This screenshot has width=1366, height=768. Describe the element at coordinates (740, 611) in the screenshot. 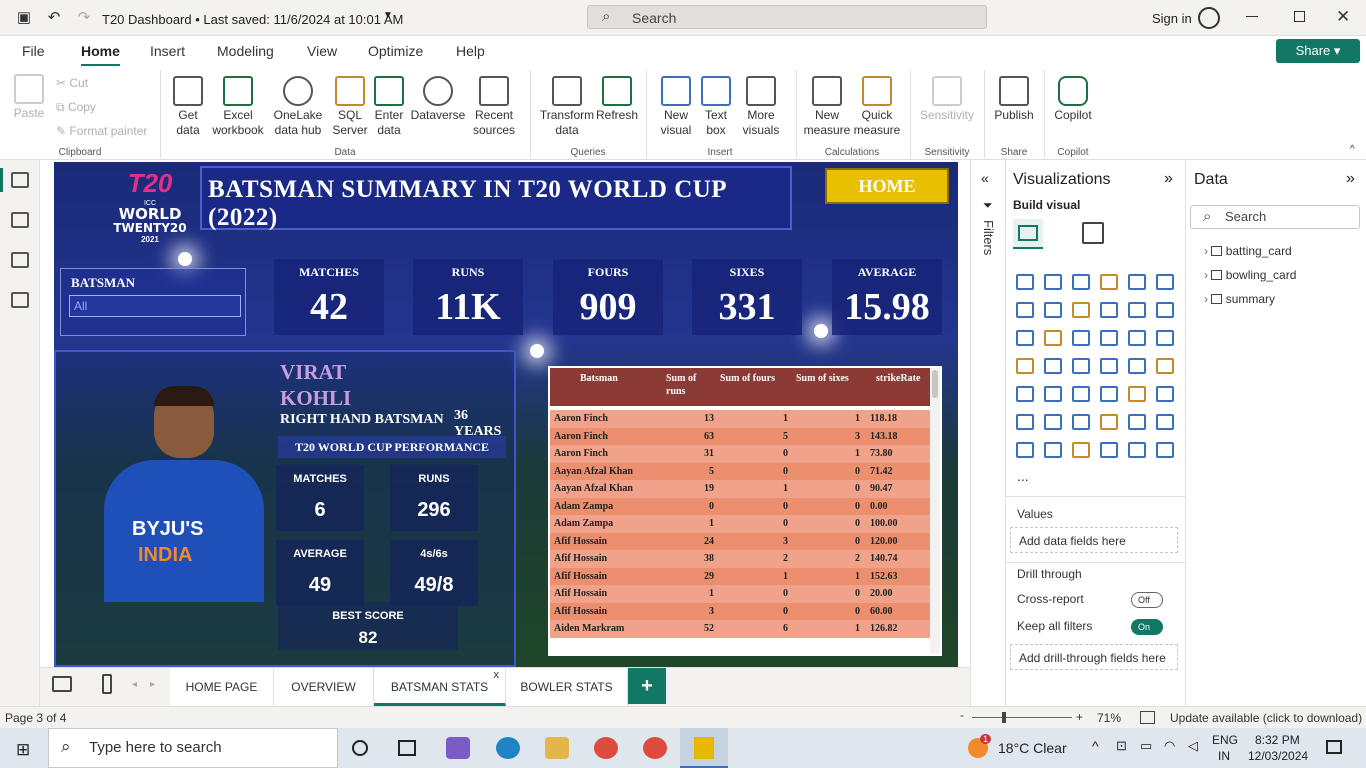

I see `table-row: Afif Hossain 3 0 0 60.00` at that location.